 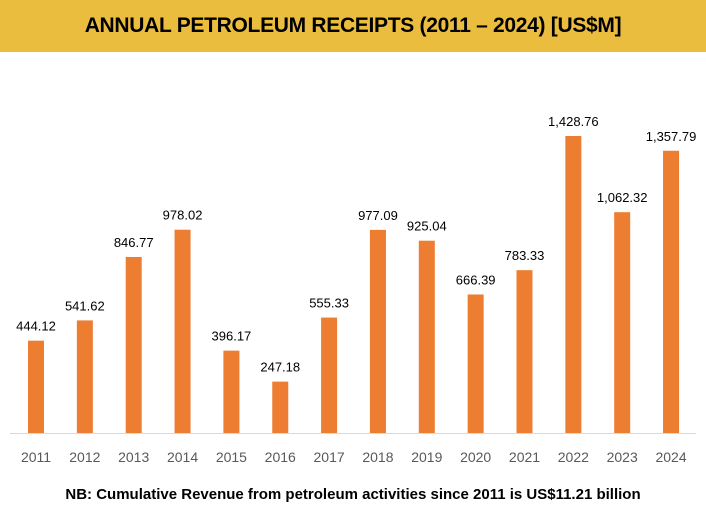 What do you see at coordinates (183, 215) in the screenshot?
I see `data-label-2014: 978.02` at bounding box center [183, 215].